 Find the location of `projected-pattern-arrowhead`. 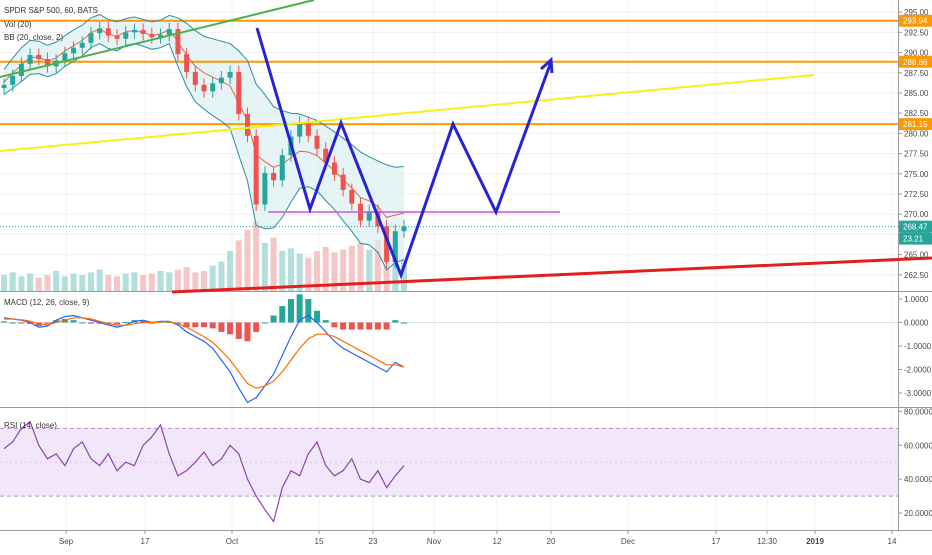

projected-pattern-arrowhead is located at coordinates (546, 65).